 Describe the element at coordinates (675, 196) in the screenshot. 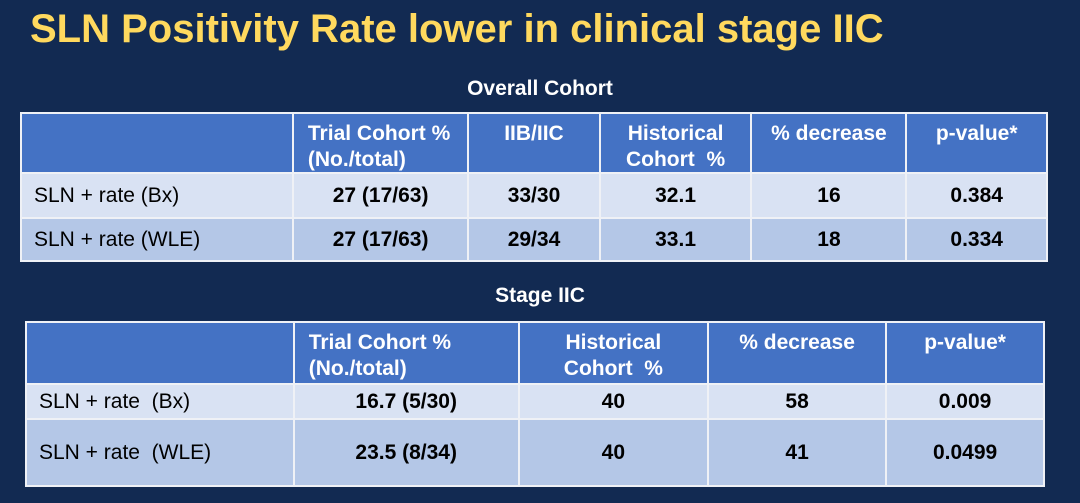

I see `value-cell: 32.1` at that location.